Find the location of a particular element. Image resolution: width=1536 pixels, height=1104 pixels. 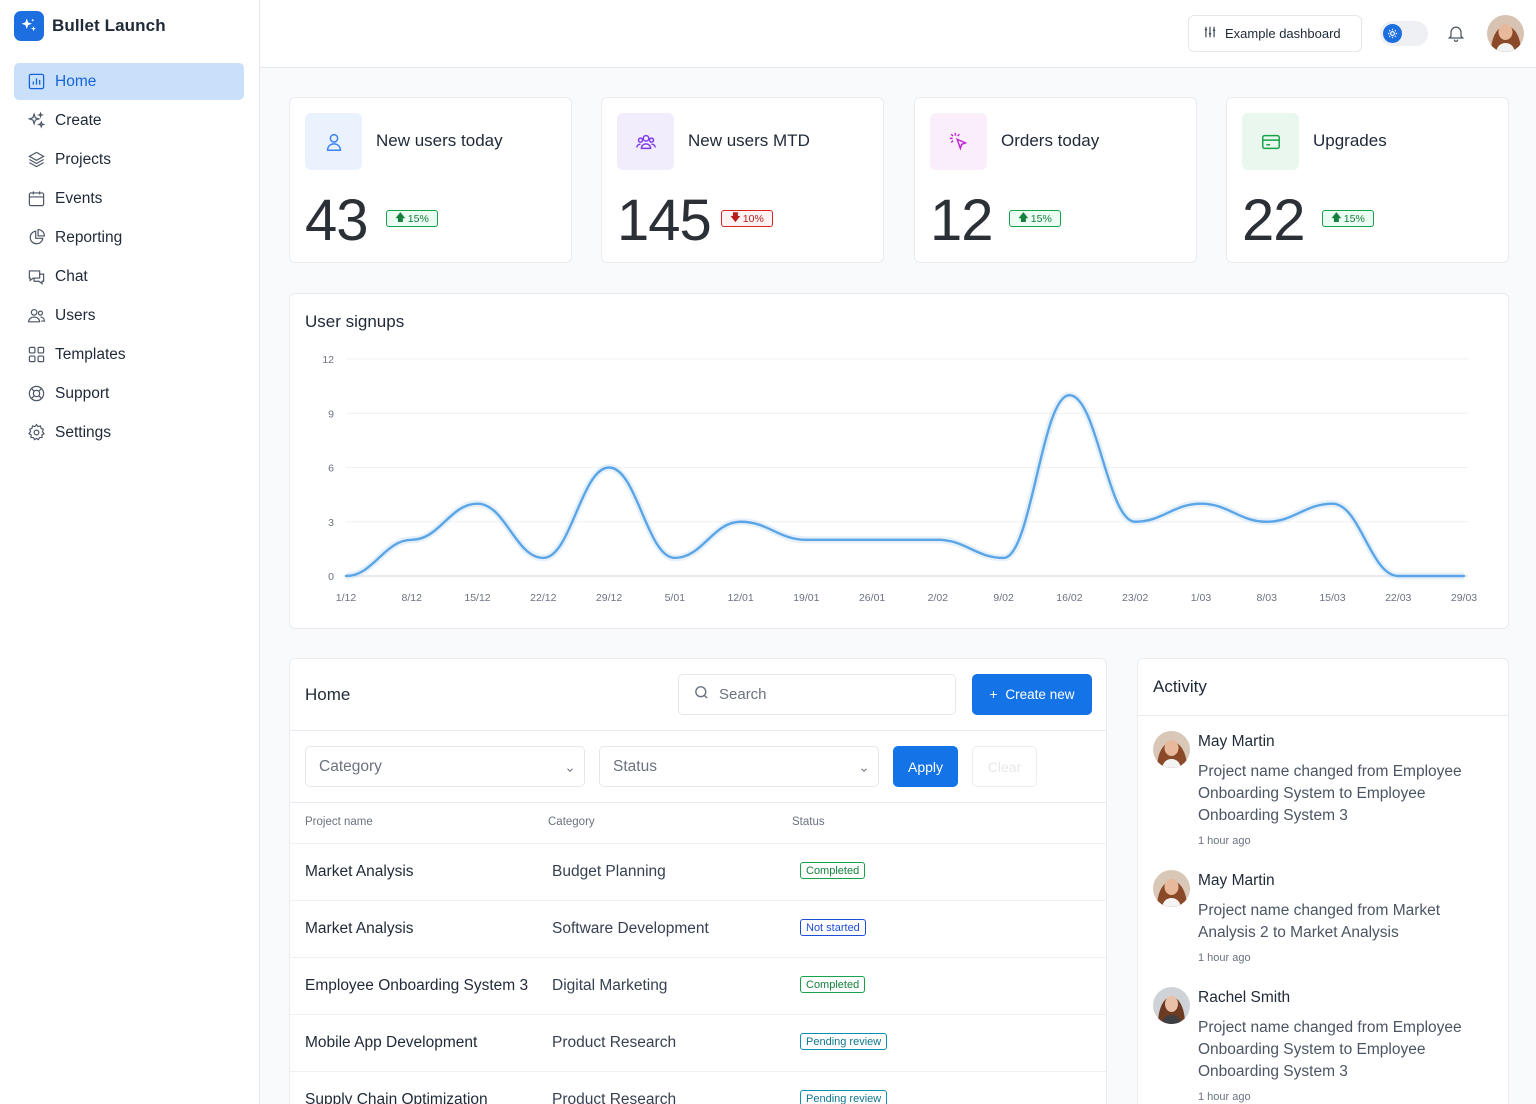

activity-user-name: May Martin is located at coordinates (1236, 741).